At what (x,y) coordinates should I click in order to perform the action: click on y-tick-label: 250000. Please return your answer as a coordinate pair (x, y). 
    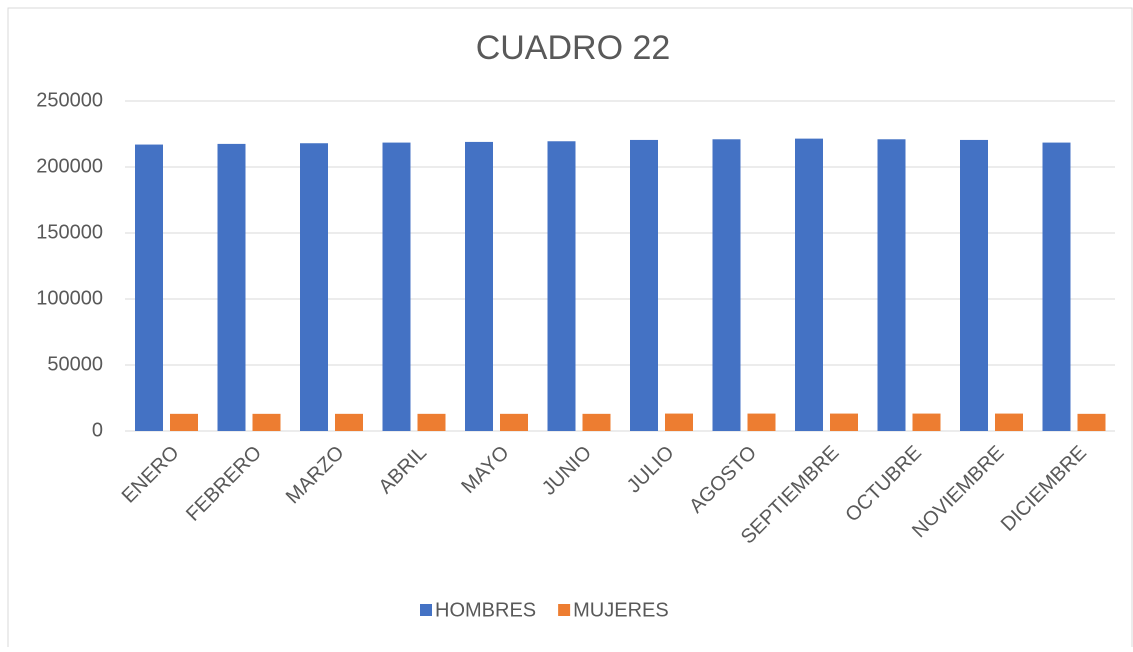
    Looking at the image, I should click on (69, 100).